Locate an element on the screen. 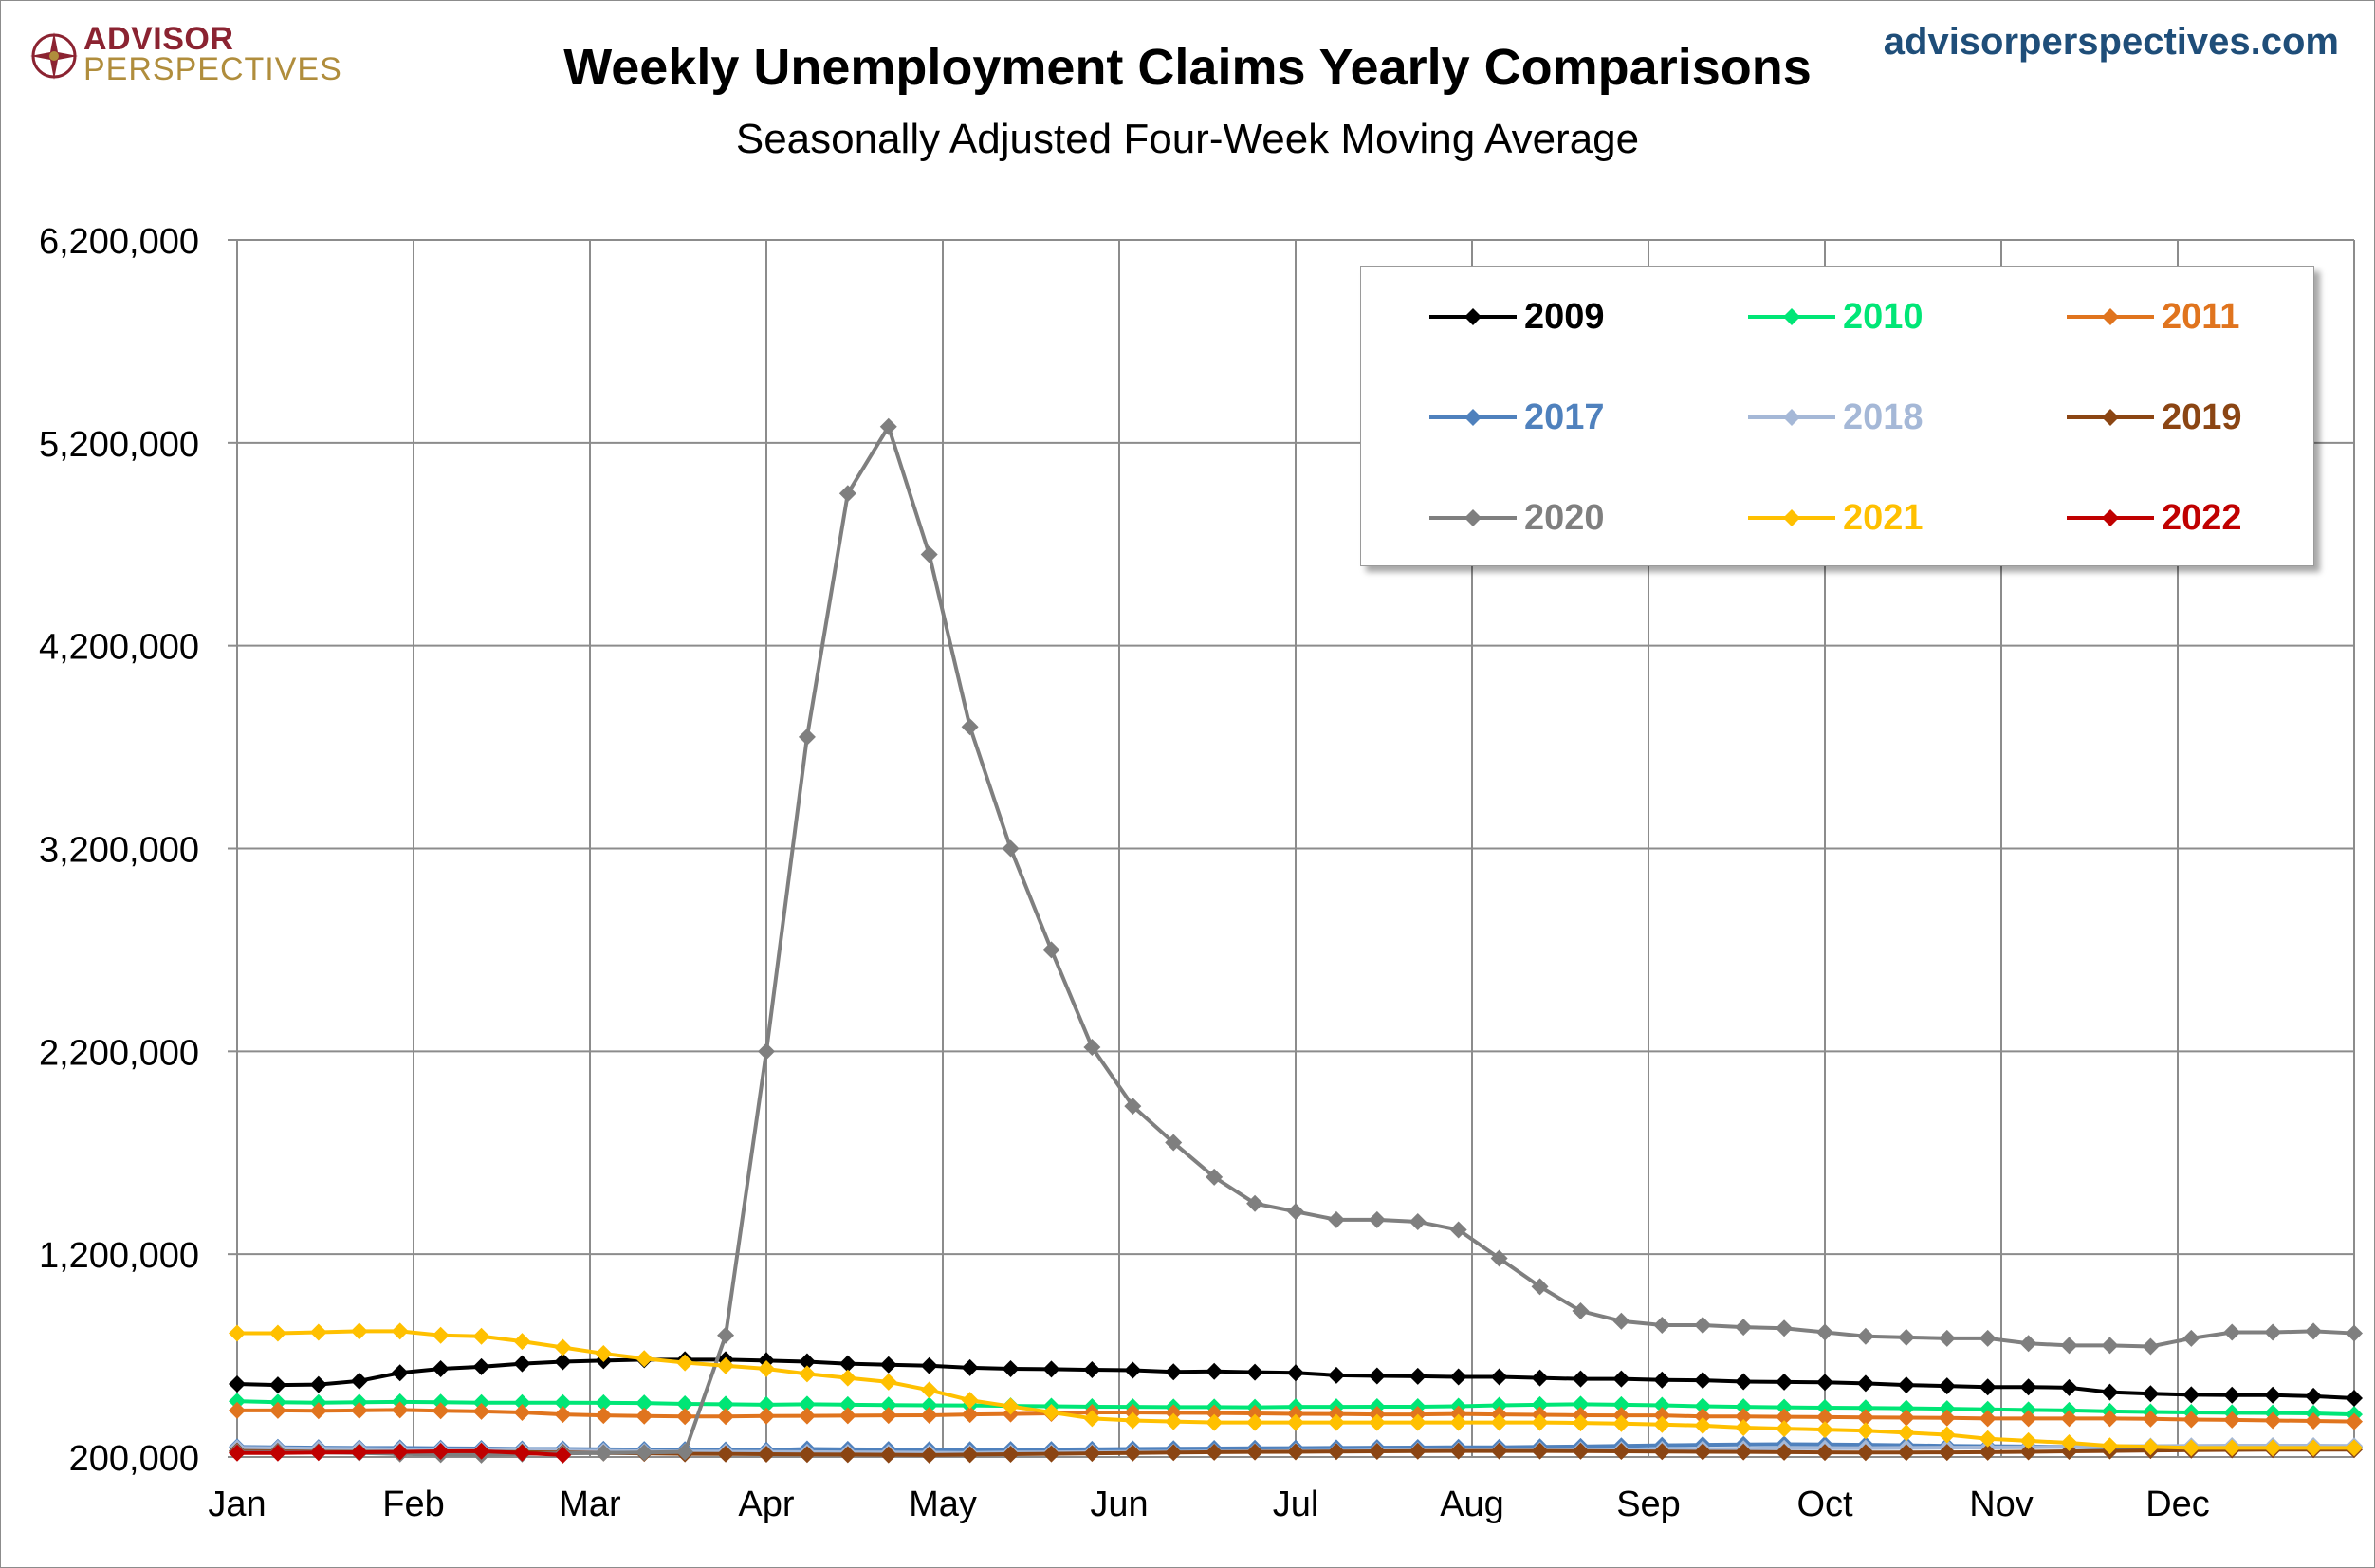 This screenshot has width=2375, height=1568. y-tick-label: 3,200,000 is located at coordinates (119, 851).